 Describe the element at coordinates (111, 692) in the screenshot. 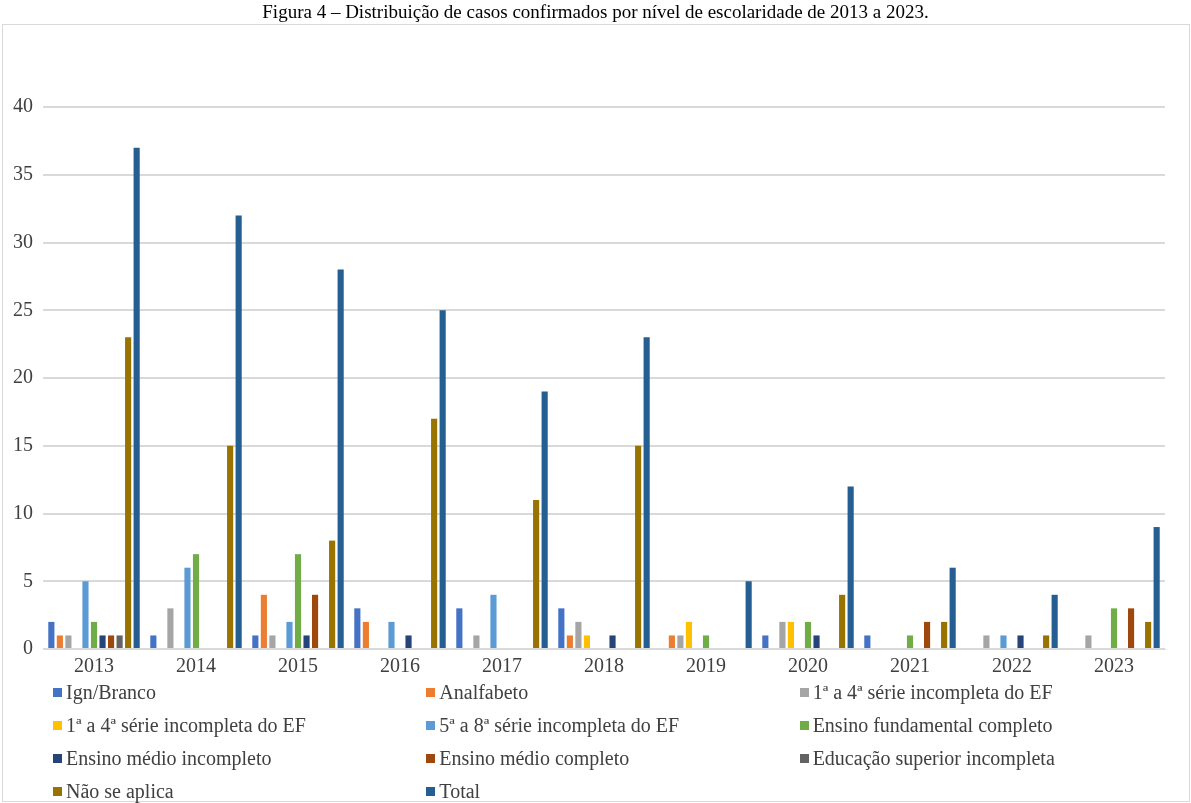

I see `legend-label: Ign/Branco` at that location.